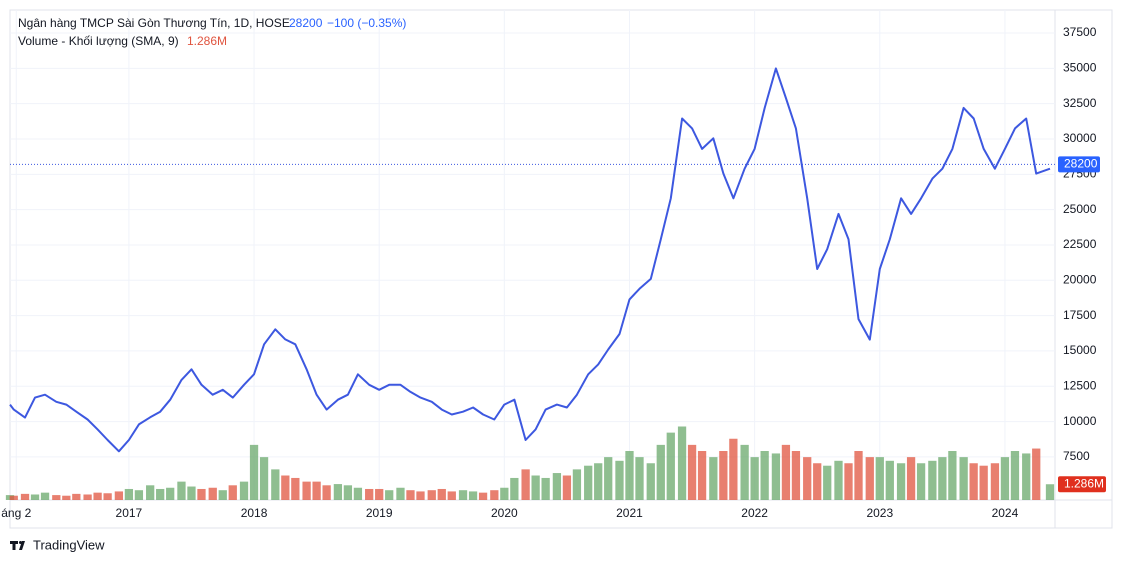 The width and height of the screenshot is (1122, 564). Describe the element at coordinates (1080, 138) in the screenshot. I see `y-tick-label: 30000` at that location.